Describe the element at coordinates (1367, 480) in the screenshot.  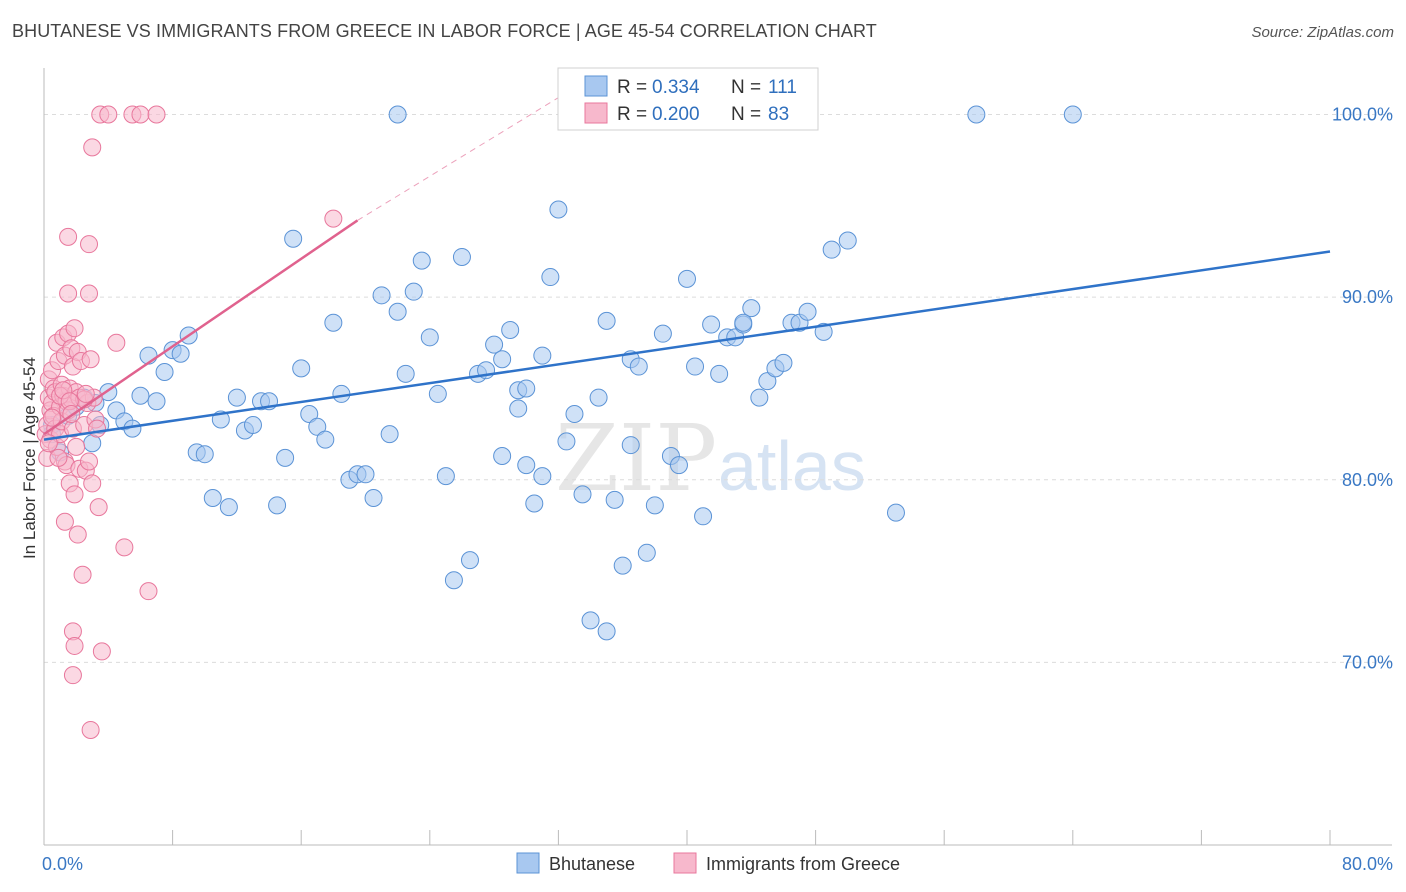
I see `y-tick-label: 80.0%` at that location.